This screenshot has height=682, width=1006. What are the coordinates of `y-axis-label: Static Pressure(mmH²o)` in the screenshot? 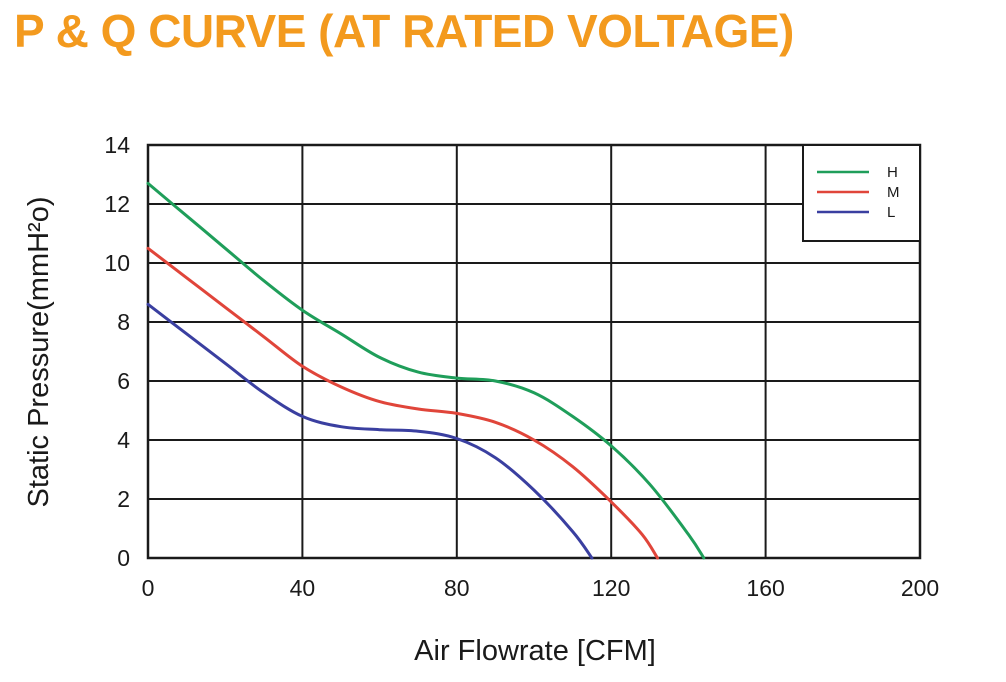 It's located at (39, 352).